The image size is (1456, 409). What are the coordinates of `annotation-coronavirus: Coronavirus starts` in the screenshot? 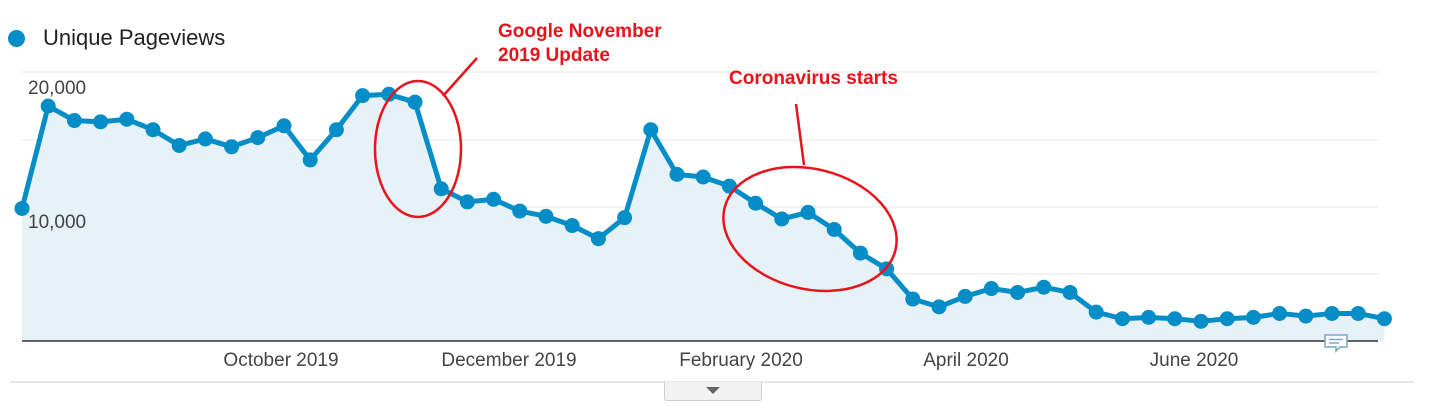 It's located at (813, 78).